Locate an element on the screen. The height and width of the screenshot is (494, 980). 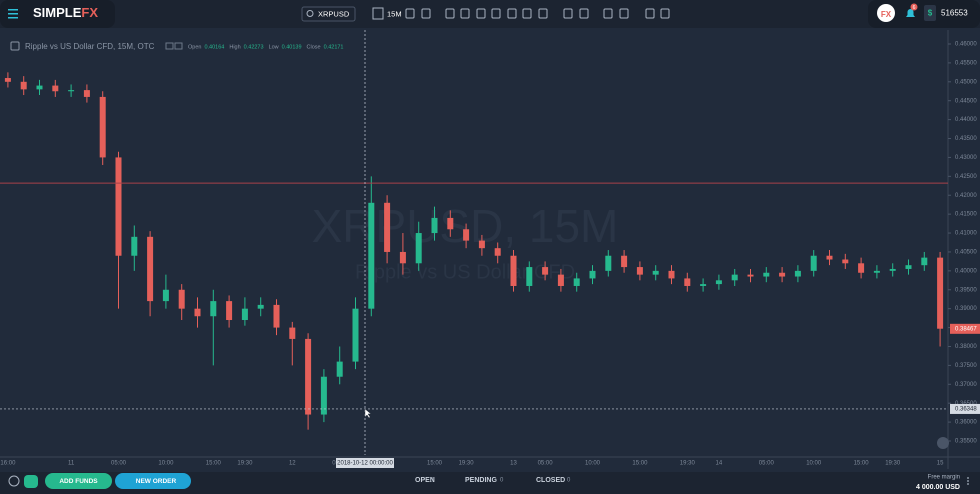
add-funds-button is located at coordinates (78, 481).